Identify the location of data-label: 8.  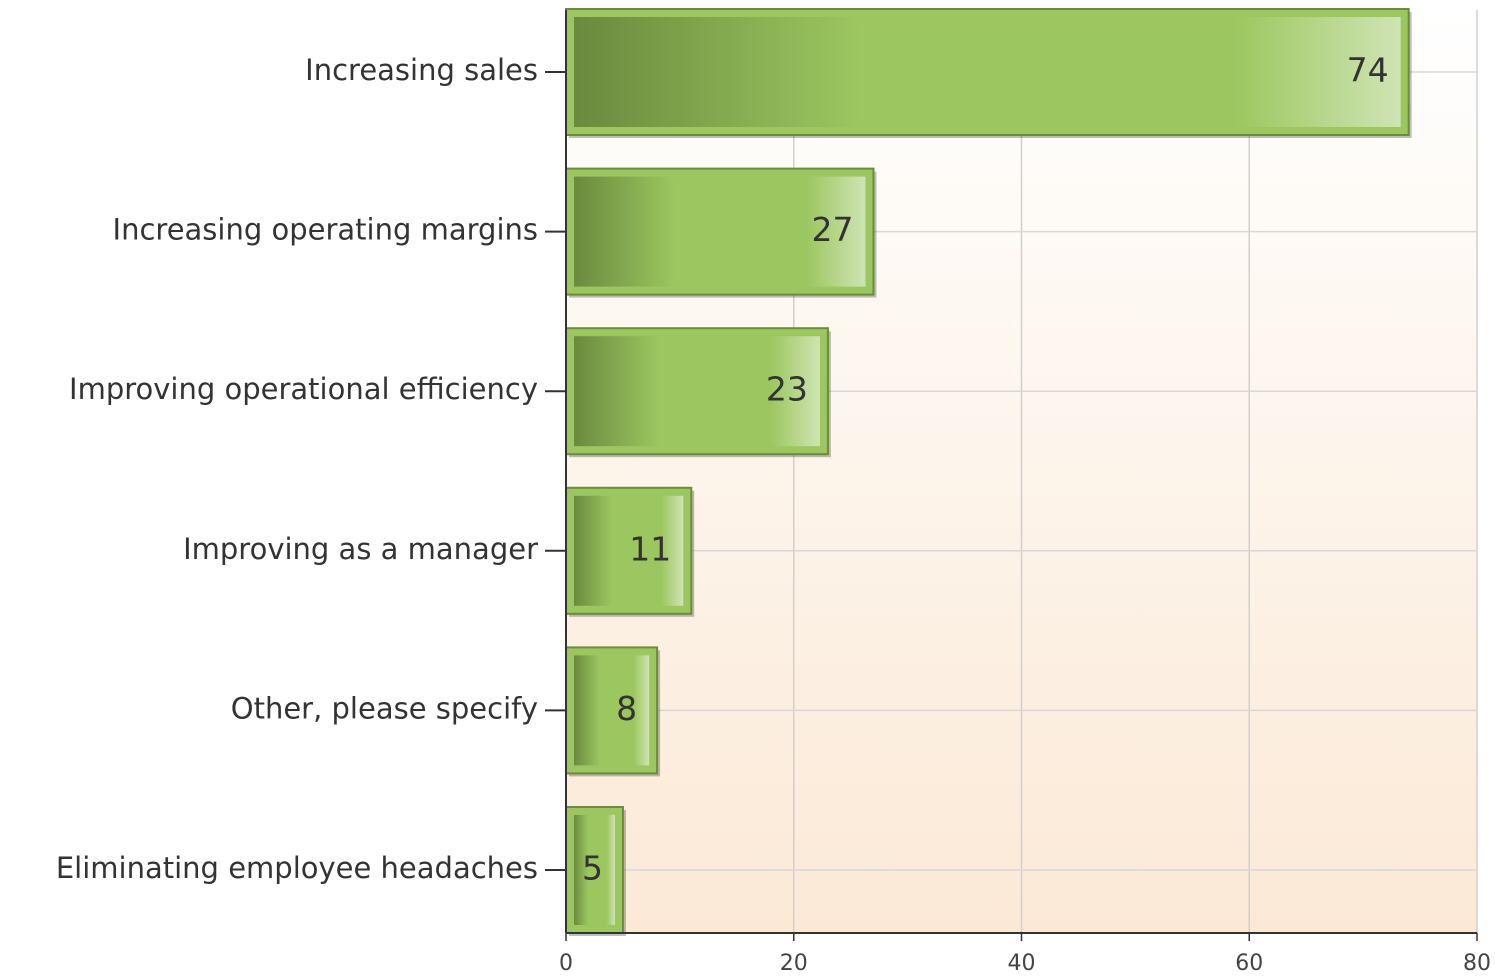
(626, 708).